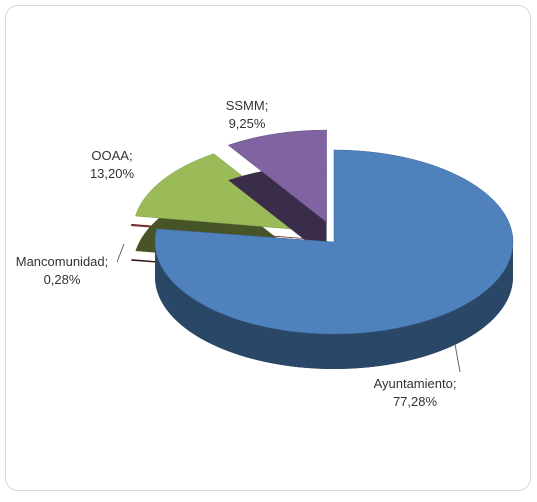 This screenshot has height=502, width=537. I want to click on data-label-value: 0,28%, so click(62, 279).